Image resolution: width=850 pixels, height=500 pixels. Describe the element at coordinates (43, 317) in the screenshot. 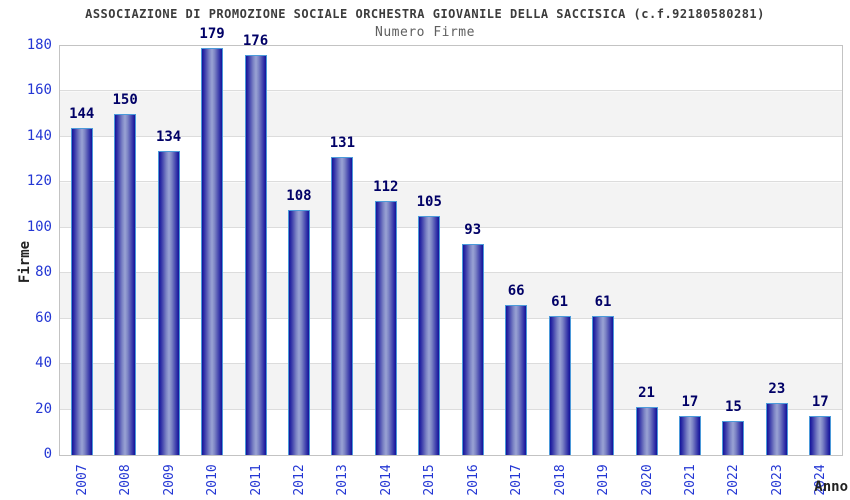

I see `y-tick-label: 60` at that location.